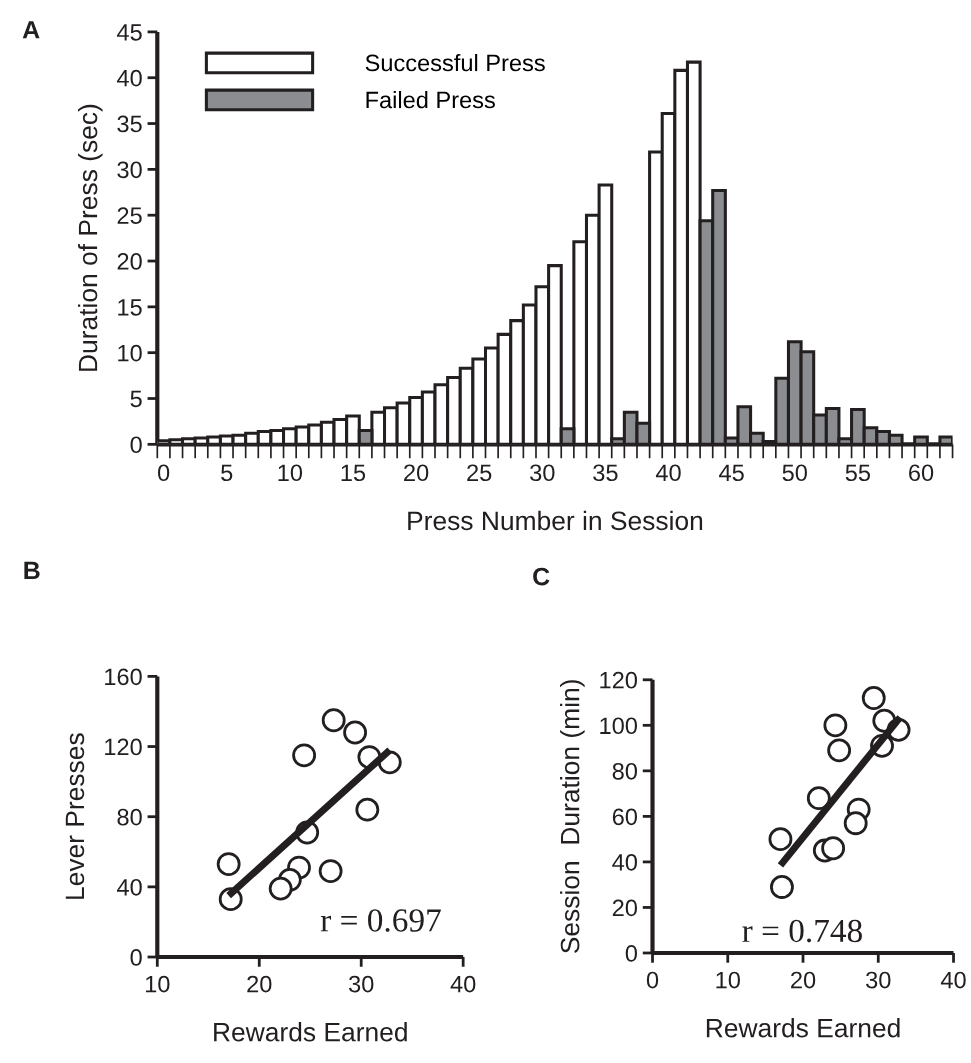 This screenshot has width=971, height=1063. I want to click on x-axis-title: Press Number in Session, so click(555, 520).